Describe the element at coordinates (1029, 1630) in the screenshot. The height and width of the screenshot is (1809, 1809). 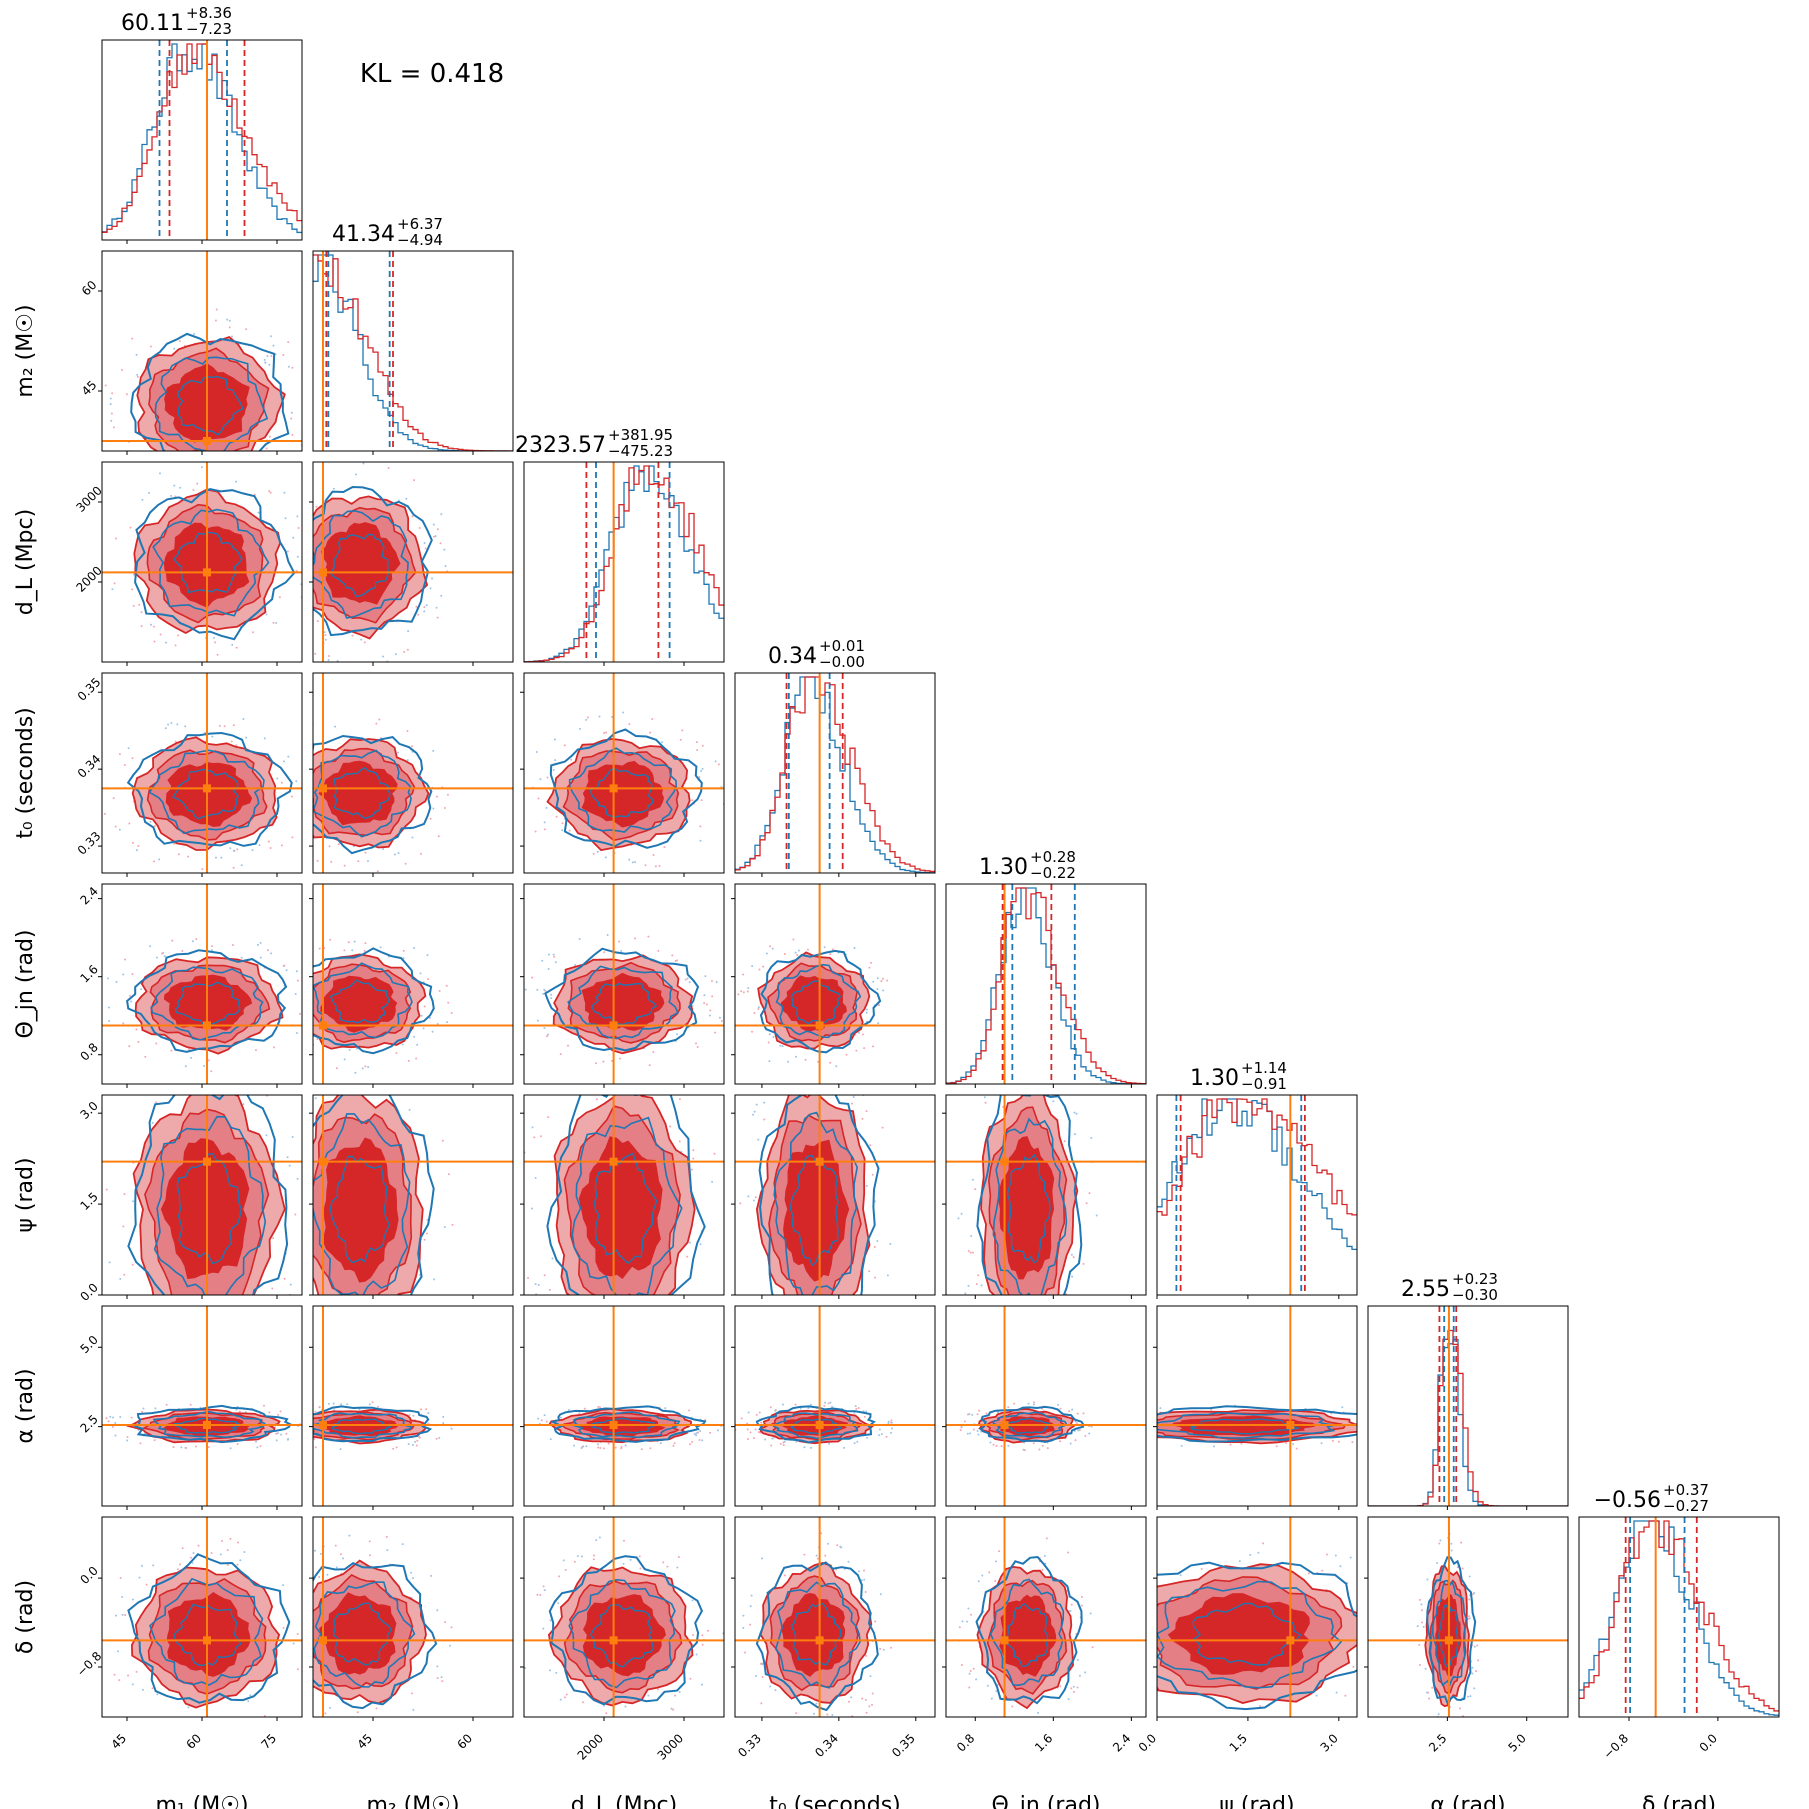
I see `contour-blue-outer` at that location.